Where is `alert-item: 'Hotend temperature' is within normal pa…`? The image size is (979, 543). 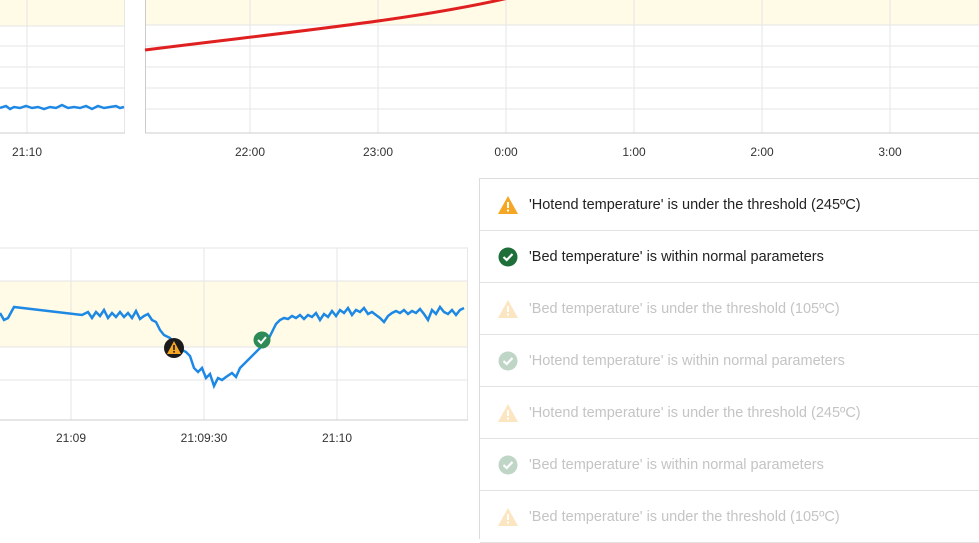 alert-item: 'Hotend temperature' is within normal pa… is located at coordinates (729, 361).